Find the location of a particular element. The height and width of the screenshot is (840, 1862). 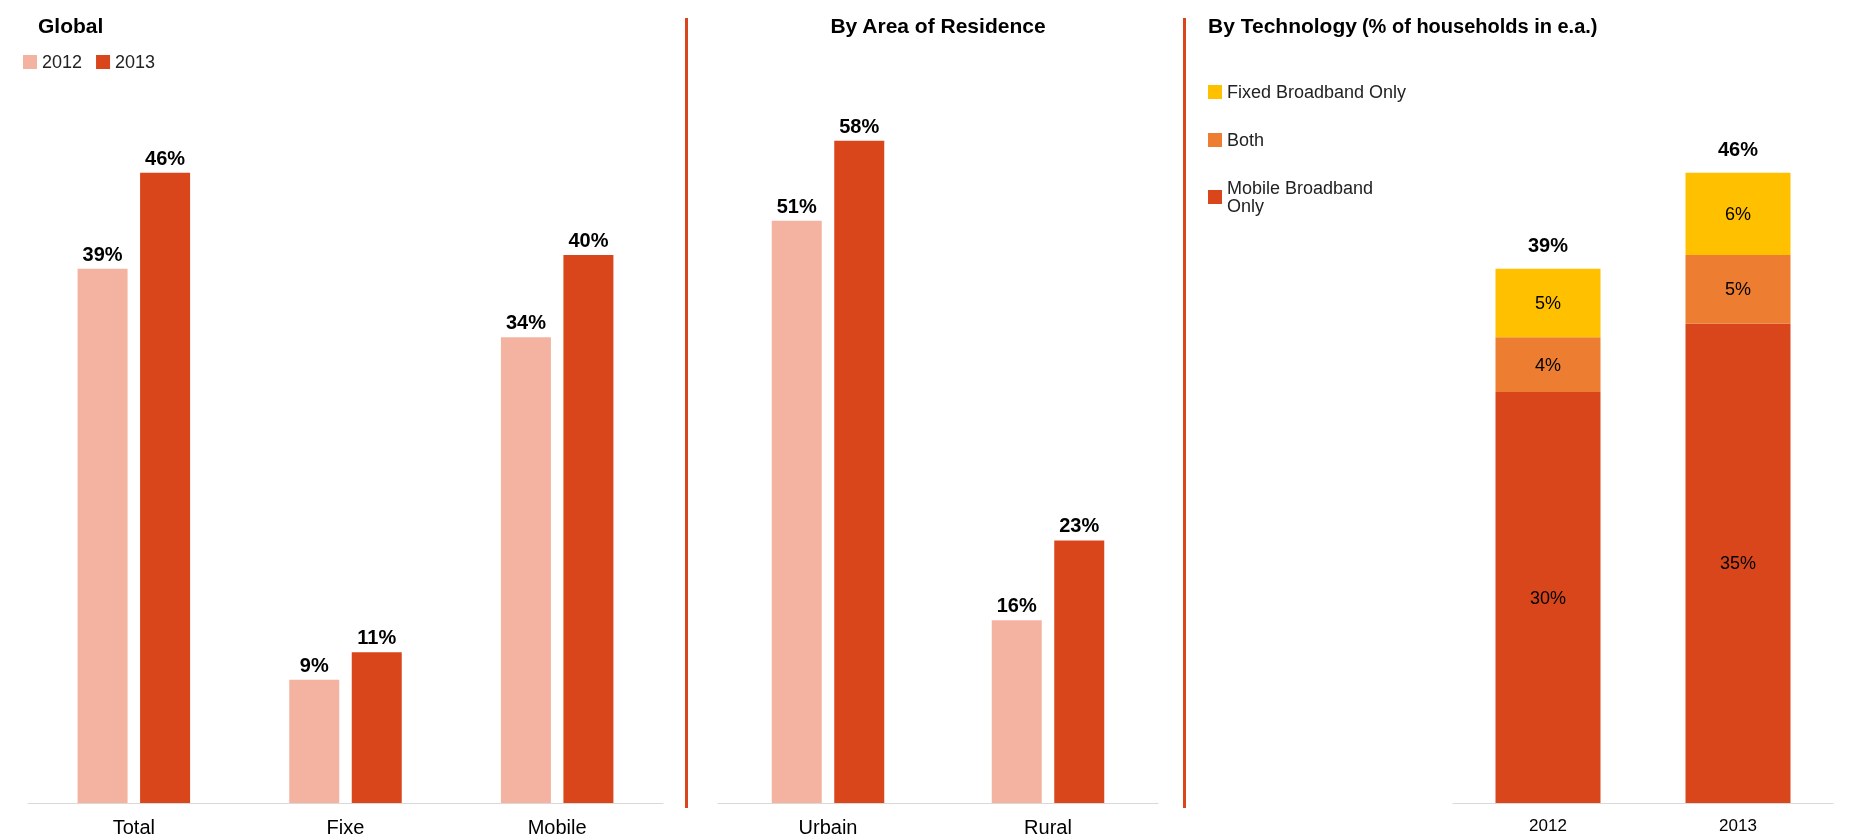

legend-label: 2013 is located at coordinates (135, 62).